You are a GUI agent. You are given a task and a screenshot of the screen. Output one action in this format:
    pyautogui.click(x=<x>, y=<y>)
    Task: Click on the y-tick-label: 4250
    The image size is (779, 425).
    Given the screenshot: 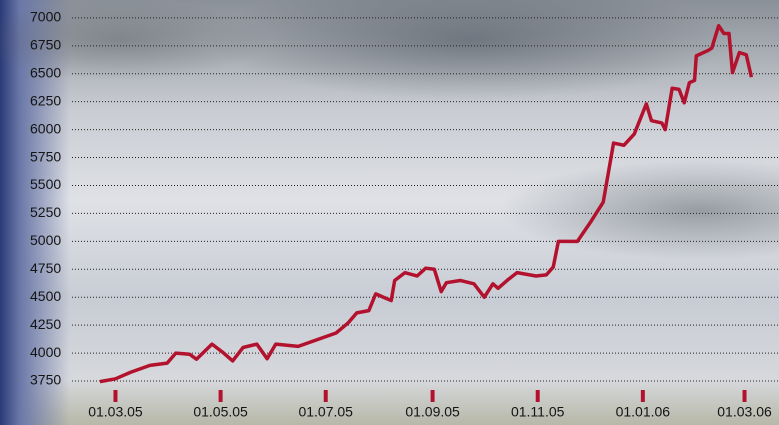 What is the action you would take?
    pyautogui.click(x=45, y=324)
    